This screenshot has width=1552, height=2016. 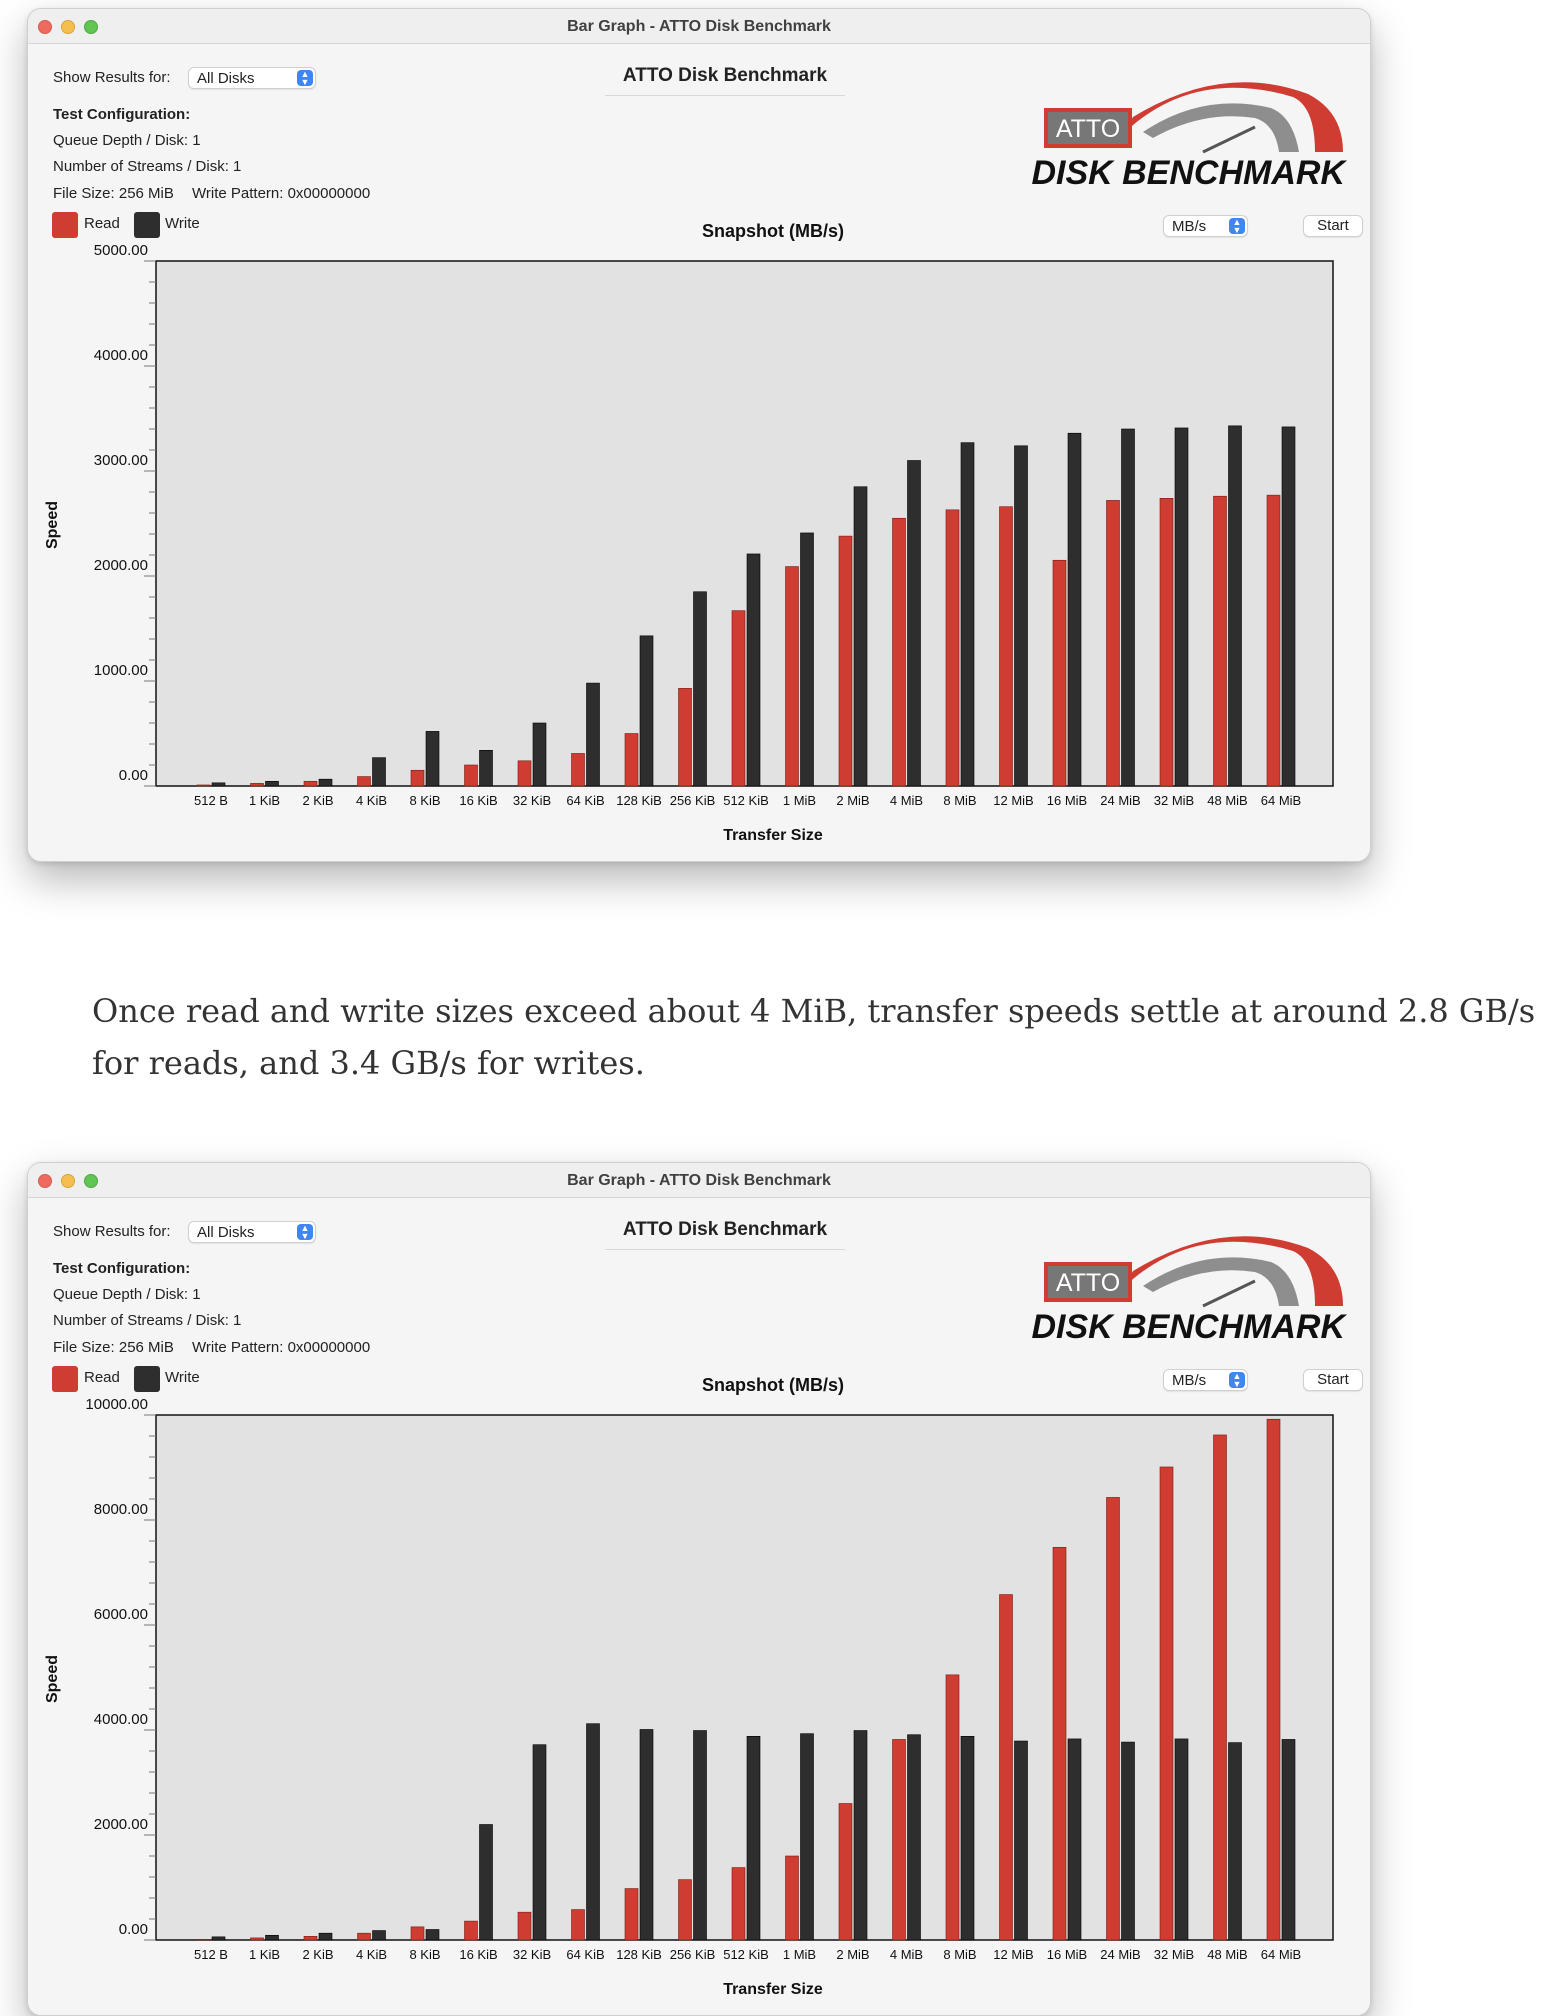 What do you see at coordinates (852, 1954) in the screenshot?
I see `x-tick-label: 2 MiB` at bounding box center [852, 1954].